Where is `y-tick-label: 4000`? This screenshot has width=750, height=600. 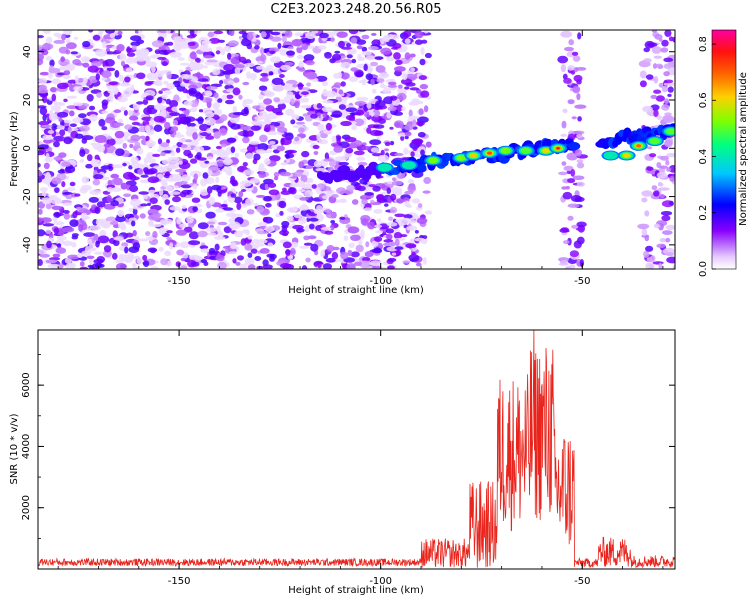
y-tick-label: 4000 is located at coordinates (26, 446).